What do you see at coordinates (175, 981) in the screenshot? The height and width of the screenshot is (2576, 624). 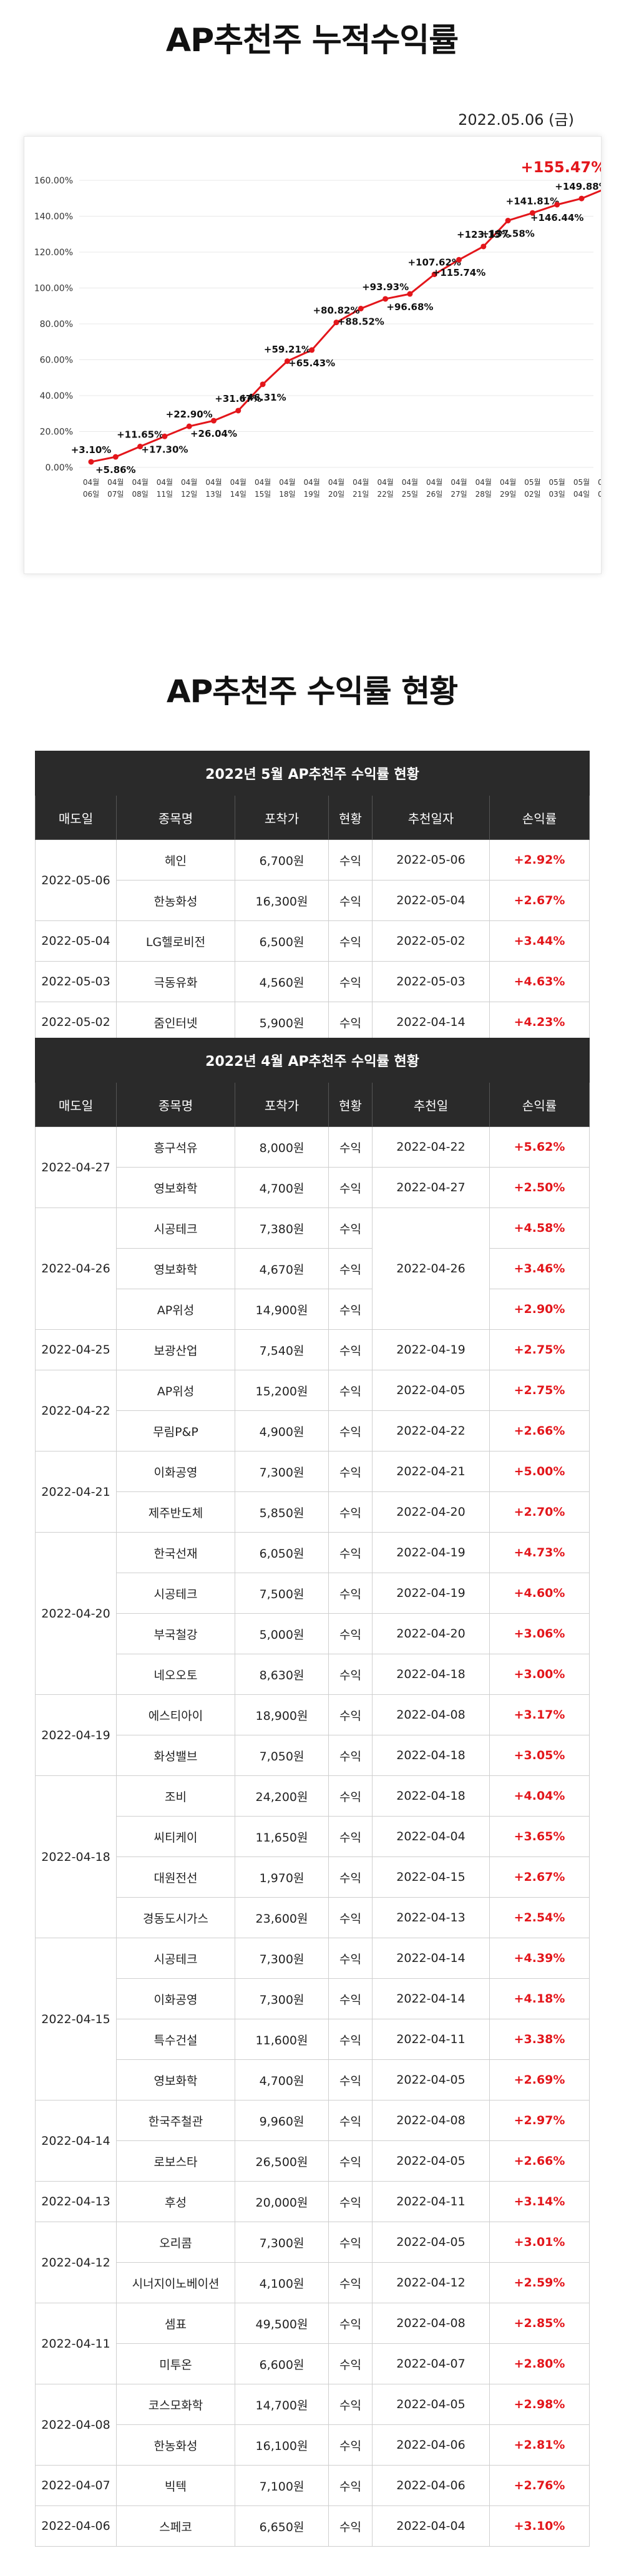 I see `stock-name-cell: 극동유화` at bounding box center [175, 981].